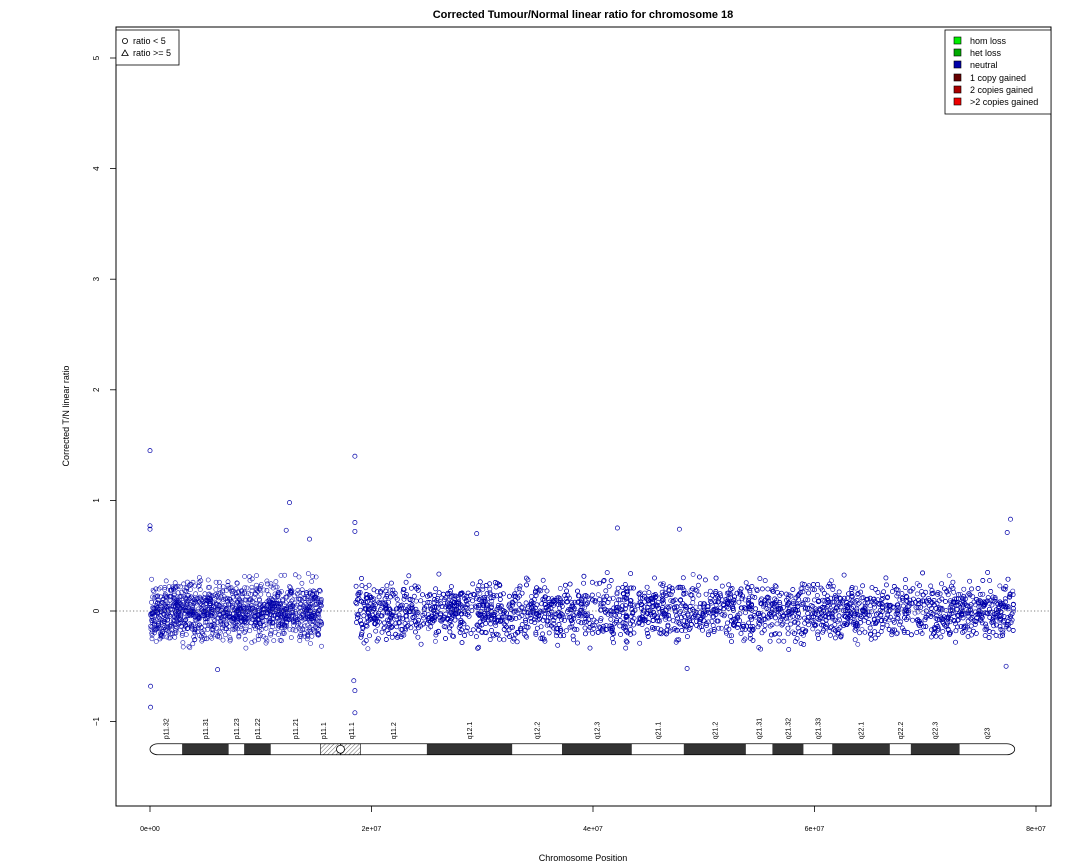 Image resolution: width=1080 pixels, height=864 pixels. Describe the element at coordinates (936, 731) in the screenshot. I see `ideogram-band-label: q22.3` at that location.